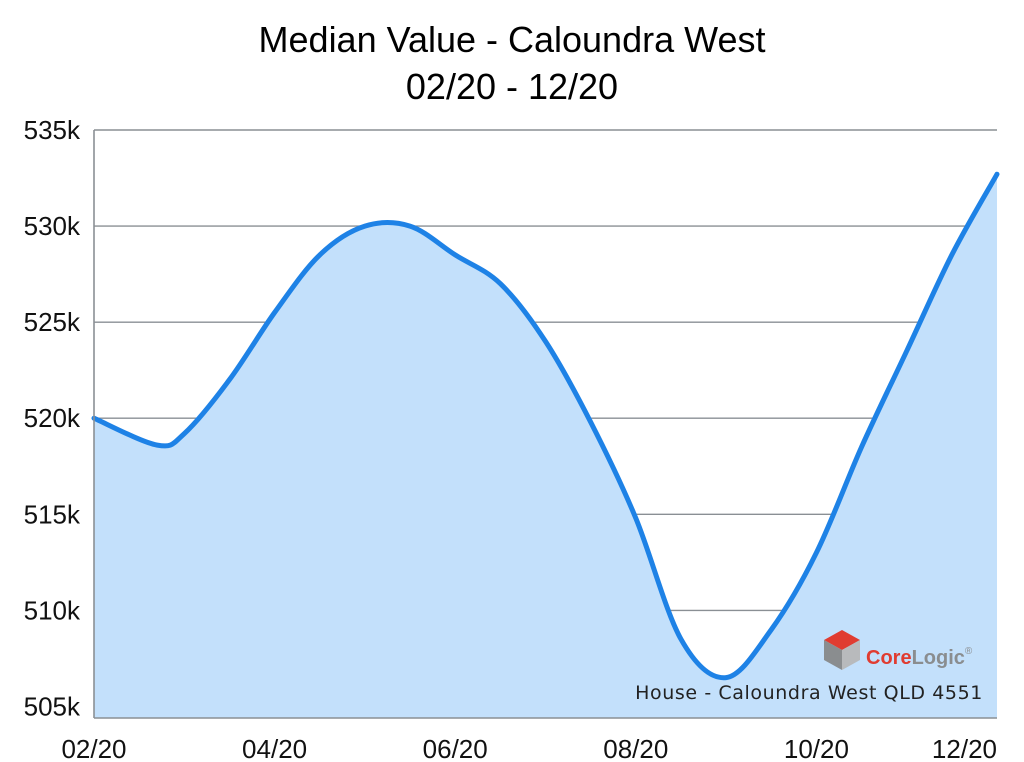 The height and width of the screenshot is (762, 1024). I want to click on chart-subtitle: 02/20 - 12/20, so click(512, 86).